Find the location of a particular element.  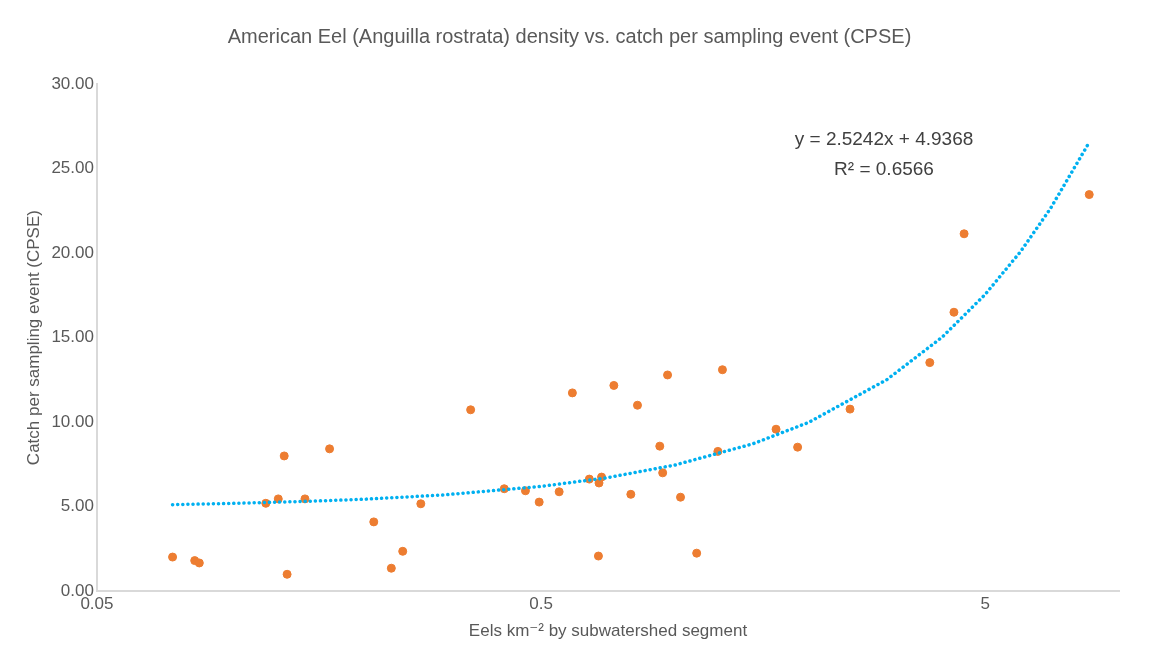

x-tick-label: 0.5 is located at coordinates (541, 604).